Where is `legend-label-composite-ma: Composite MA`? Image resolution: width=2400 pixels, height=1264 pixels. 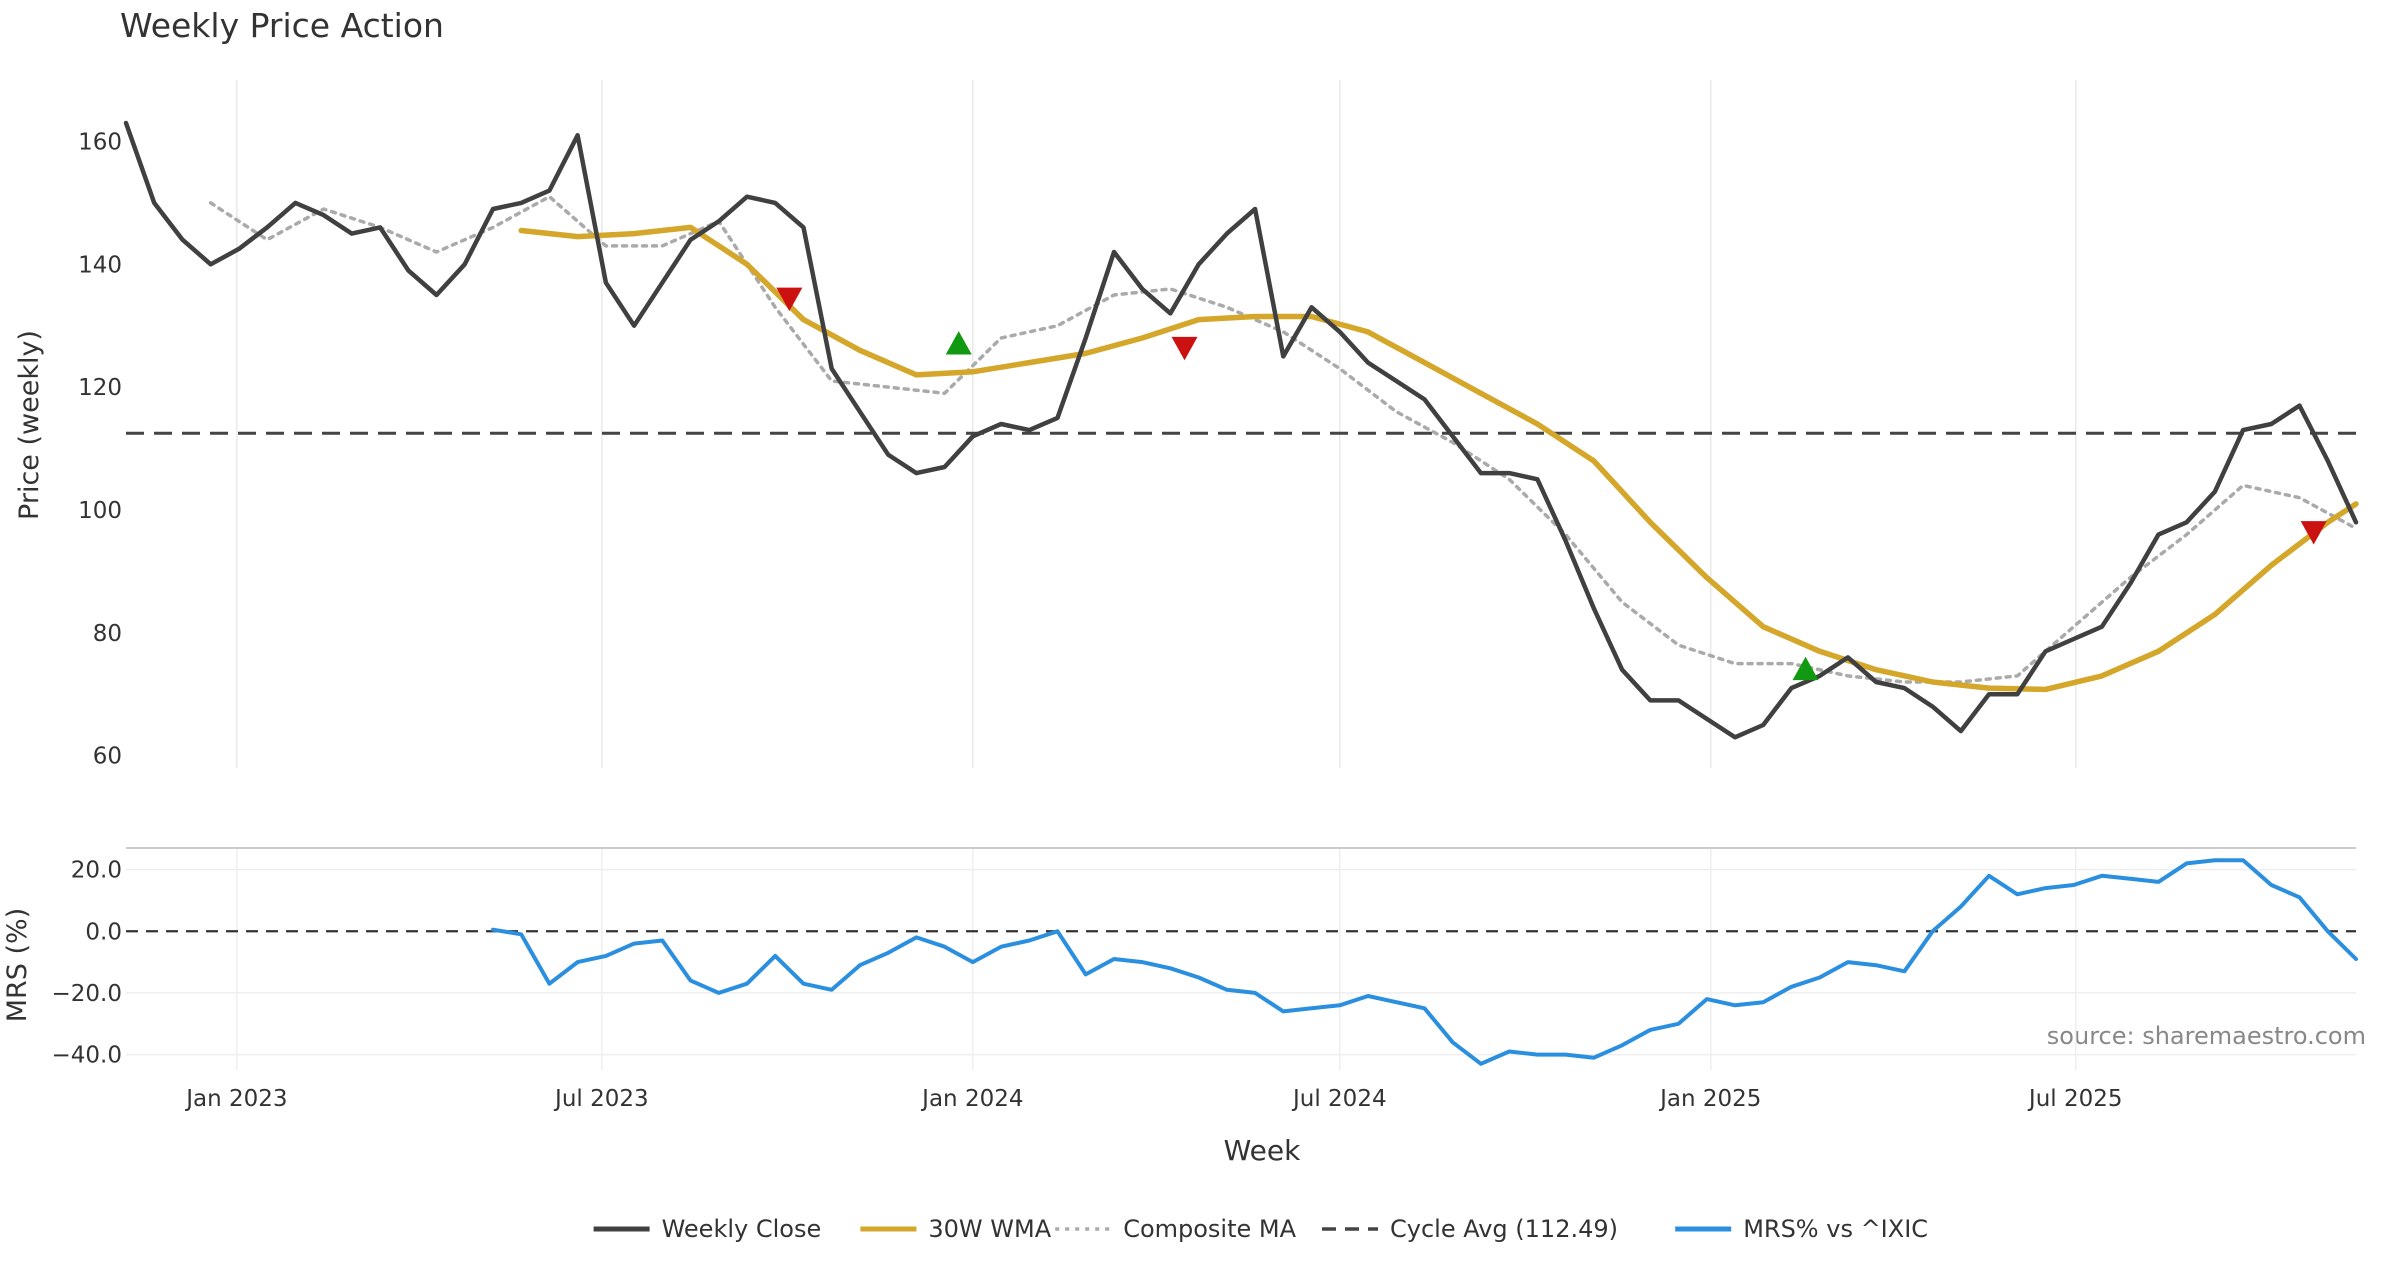 legend-label-composite-ma: Composite MA is located at coordinates (1209, 1229).